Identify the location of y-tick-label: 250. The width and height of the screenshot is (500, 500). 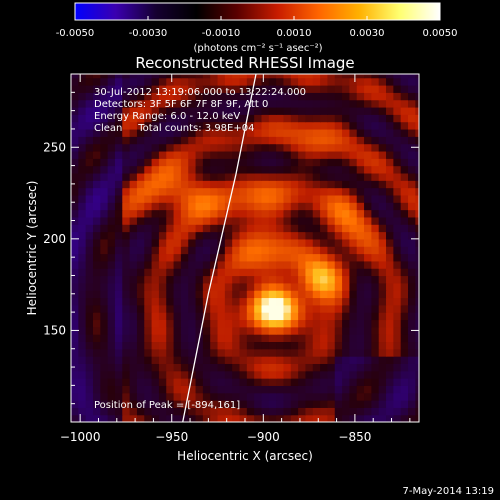
(54, 147).